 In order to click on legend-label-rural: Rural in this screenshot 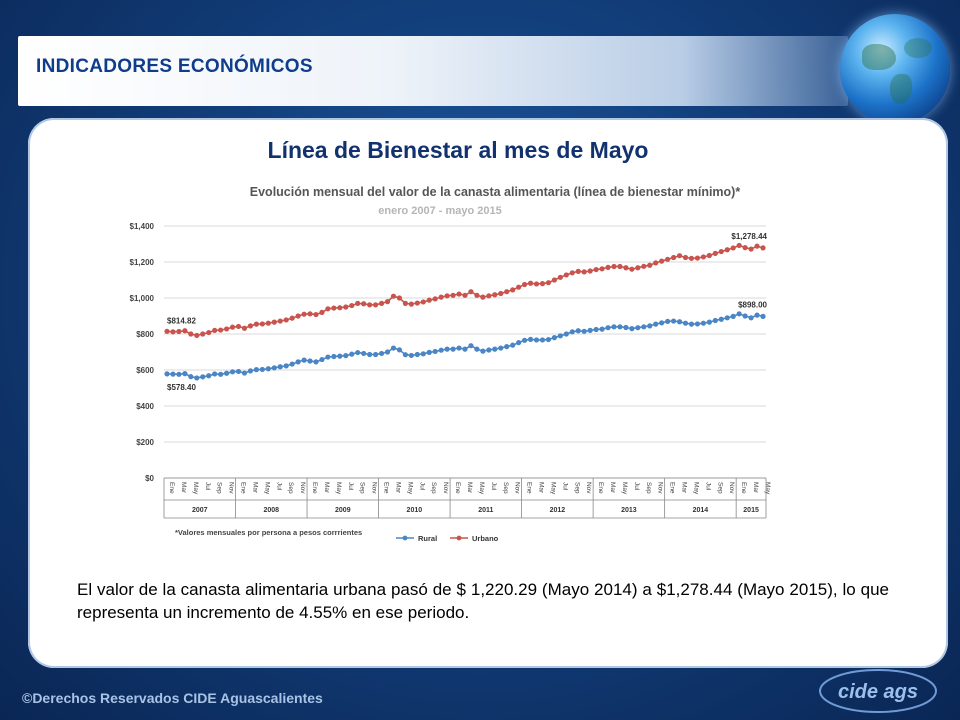, I will do `click(427, 538)`.